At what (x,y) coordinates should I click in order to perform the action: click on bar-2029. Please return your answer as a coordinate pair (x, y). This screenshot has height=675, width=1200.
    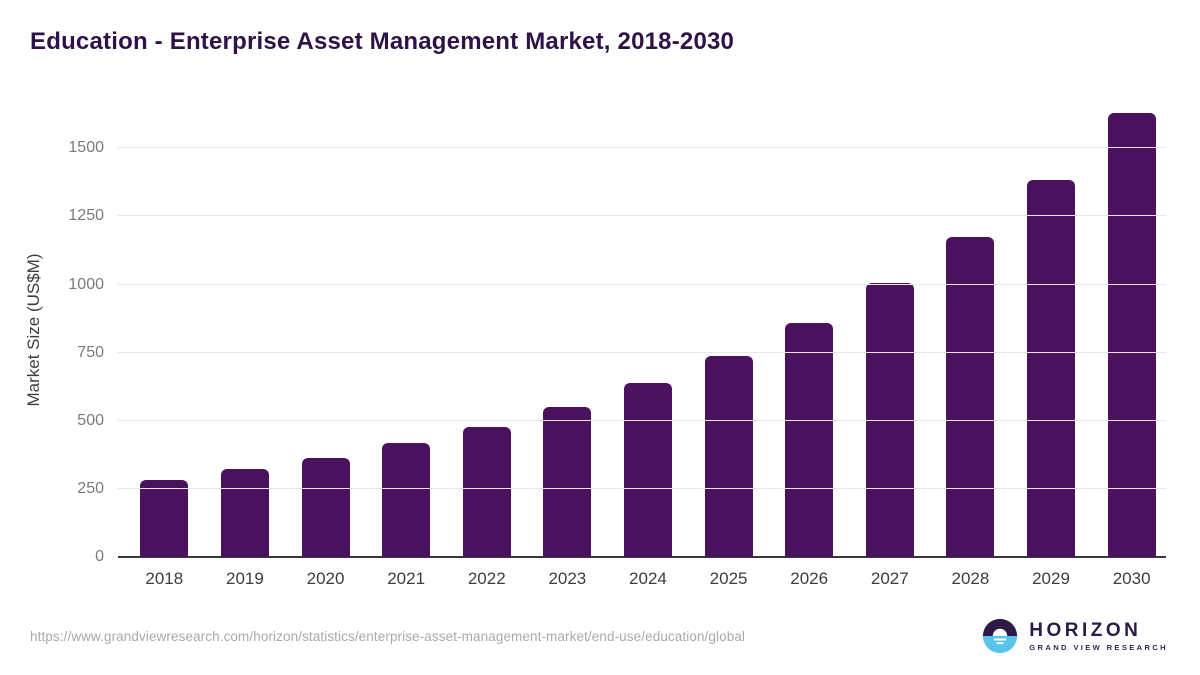
    Looking at the image, I should click on (1051, 368).